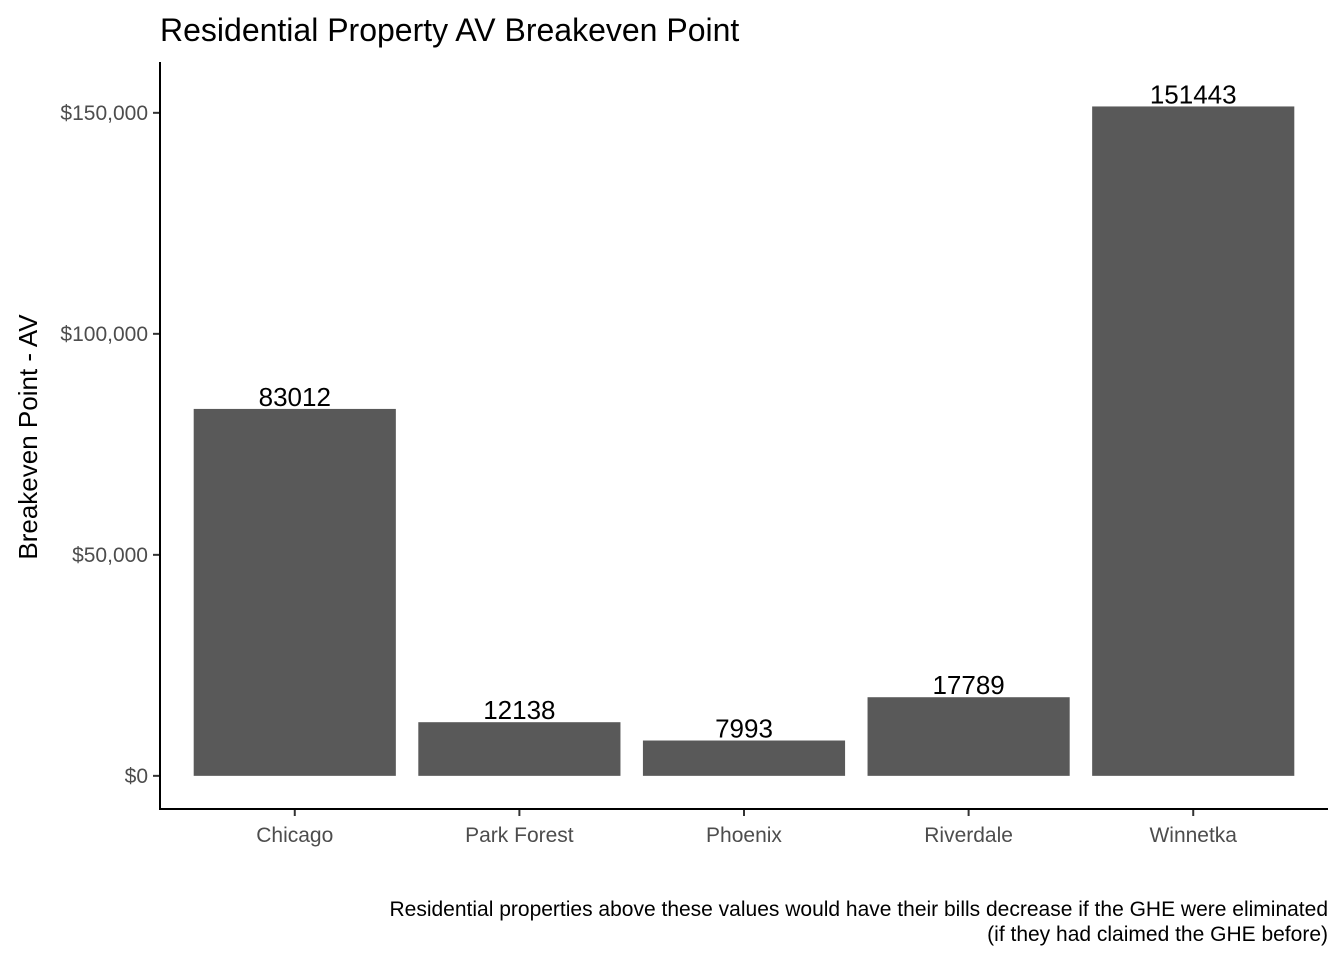 Image resolution: width=1344 pixels, height=960 pixels. What do you see at coordinates (968, 736) in the screenshot?
I see `bar-riverdale` at bounding box center [968, 736].